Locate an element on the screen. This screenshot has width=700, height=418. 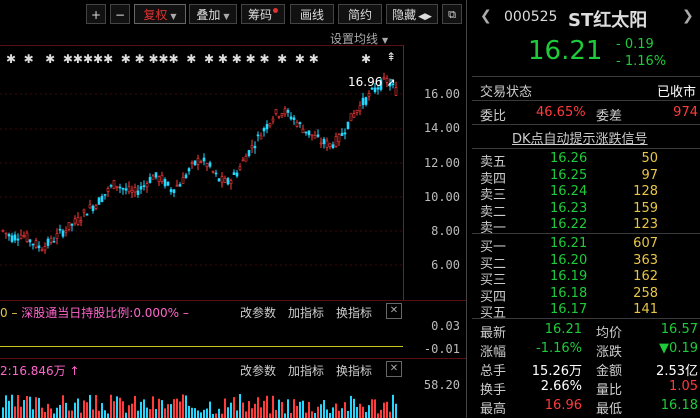
bid-row: 买二 16.20 363 is located at coordinates (586, 262).